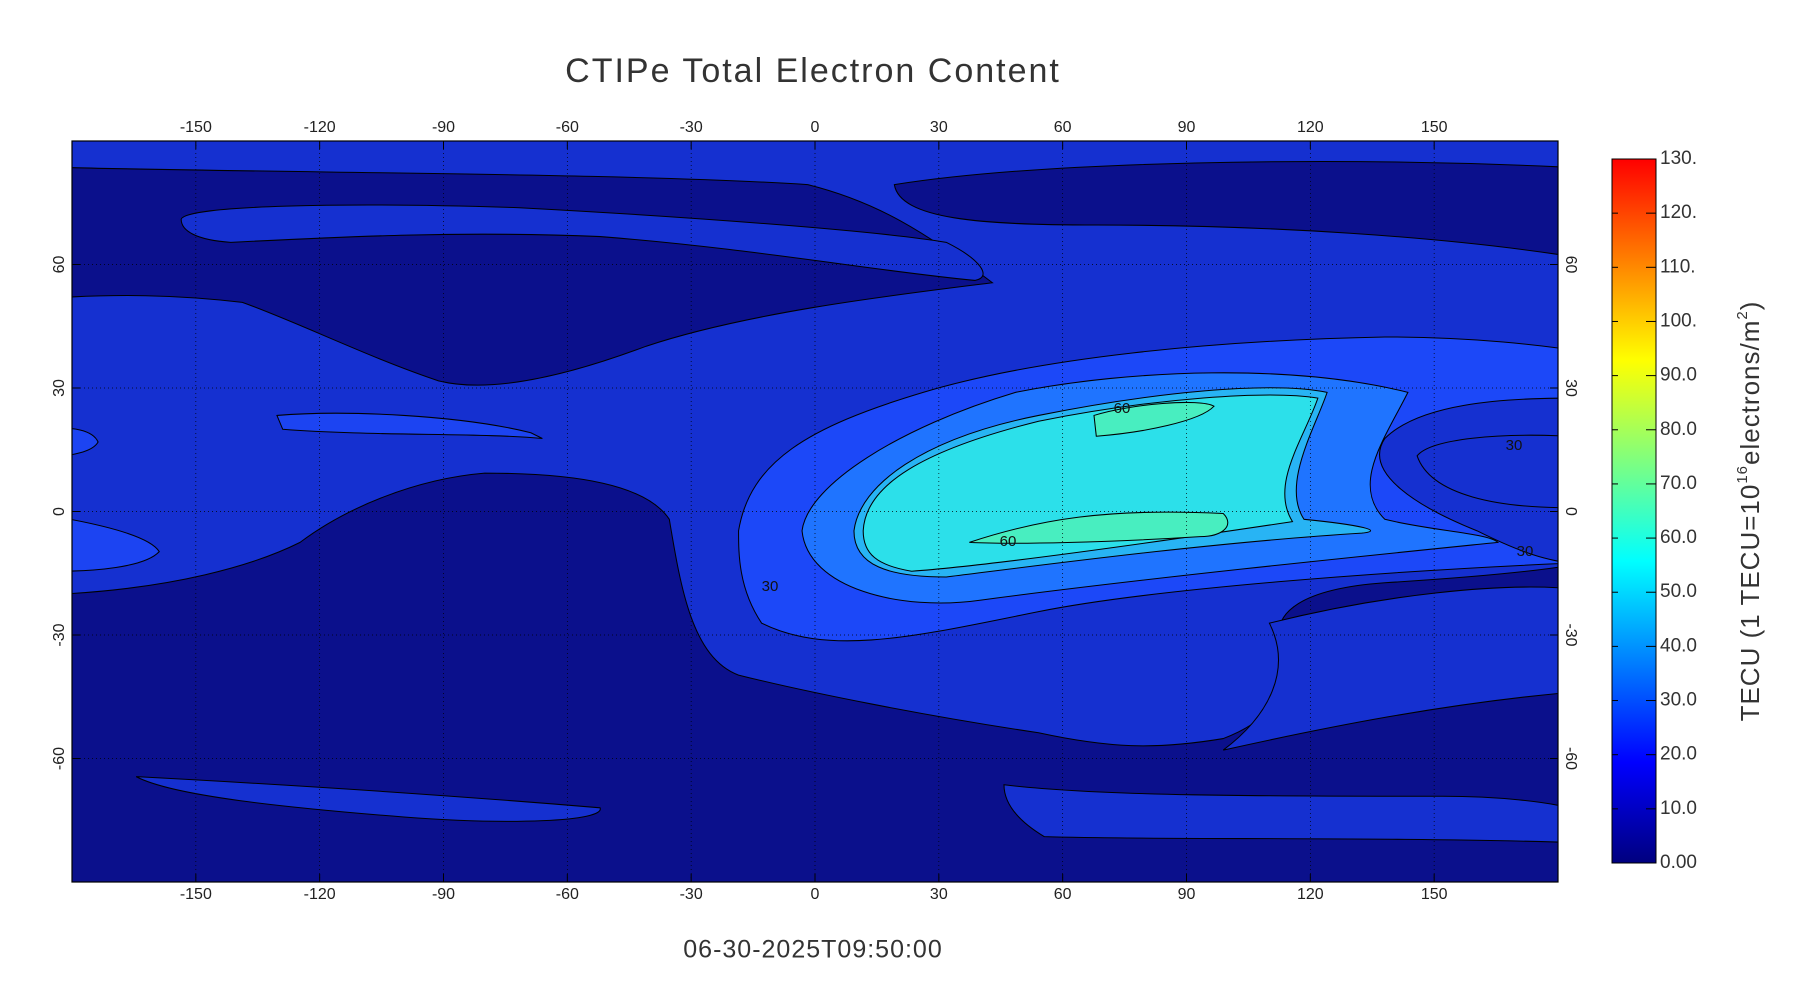 The height and width of the screenshot is (1000, 1800). I want to click on colorbar-label-part: TECU (1 TECU=10, so click(1750, 603).